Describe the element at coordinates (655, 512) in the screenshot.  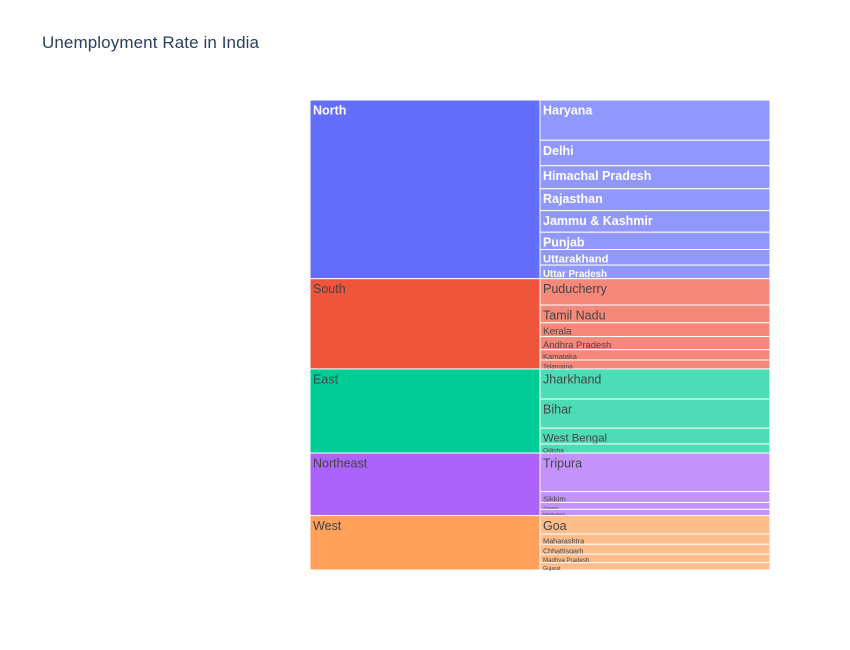
I see `state-meghalaya` at that location.